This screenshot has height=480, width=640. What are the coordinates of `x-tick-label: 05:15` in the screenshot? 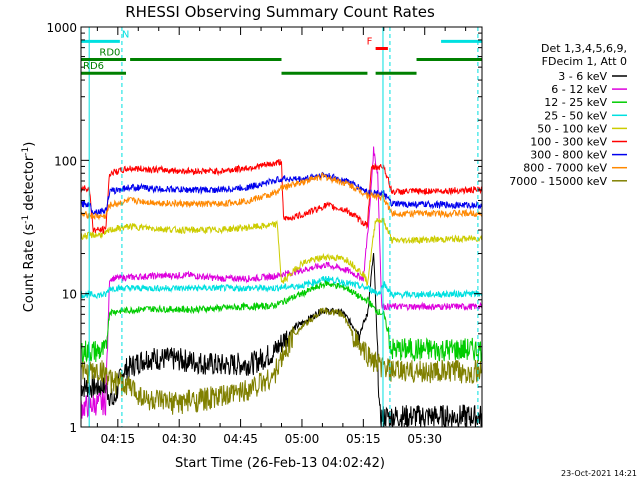 It's located at (363, 439).